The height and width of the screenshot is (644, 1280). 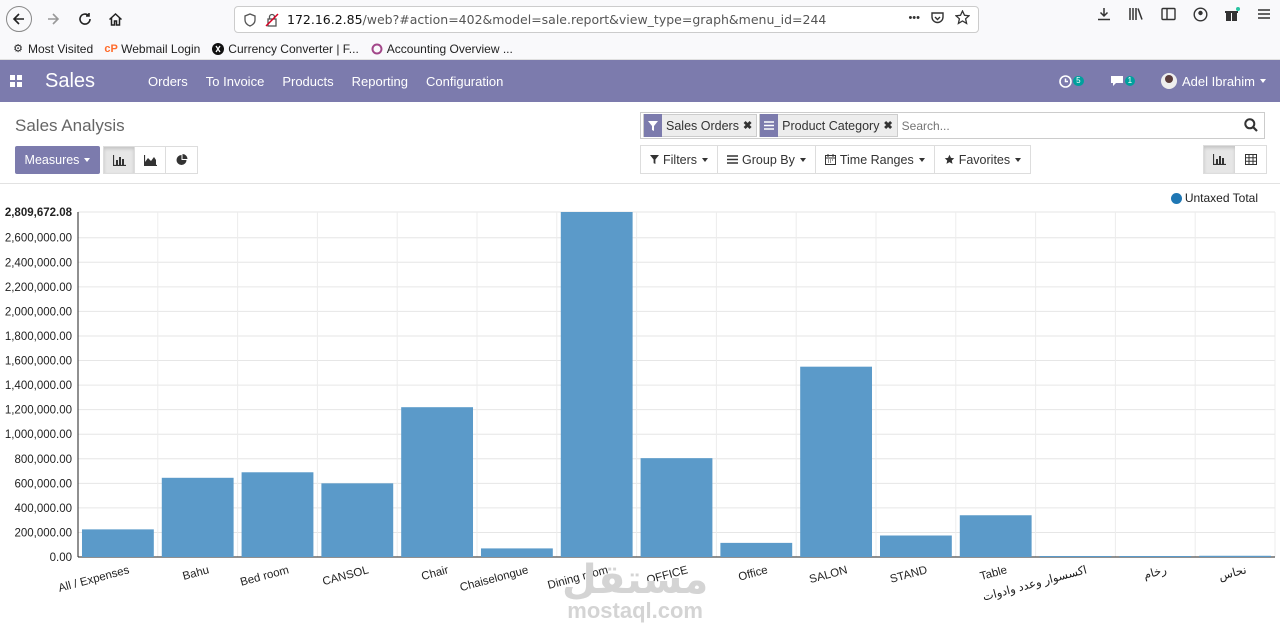 I want to click on chevron-down-icon, so click(x=1263, y=81).